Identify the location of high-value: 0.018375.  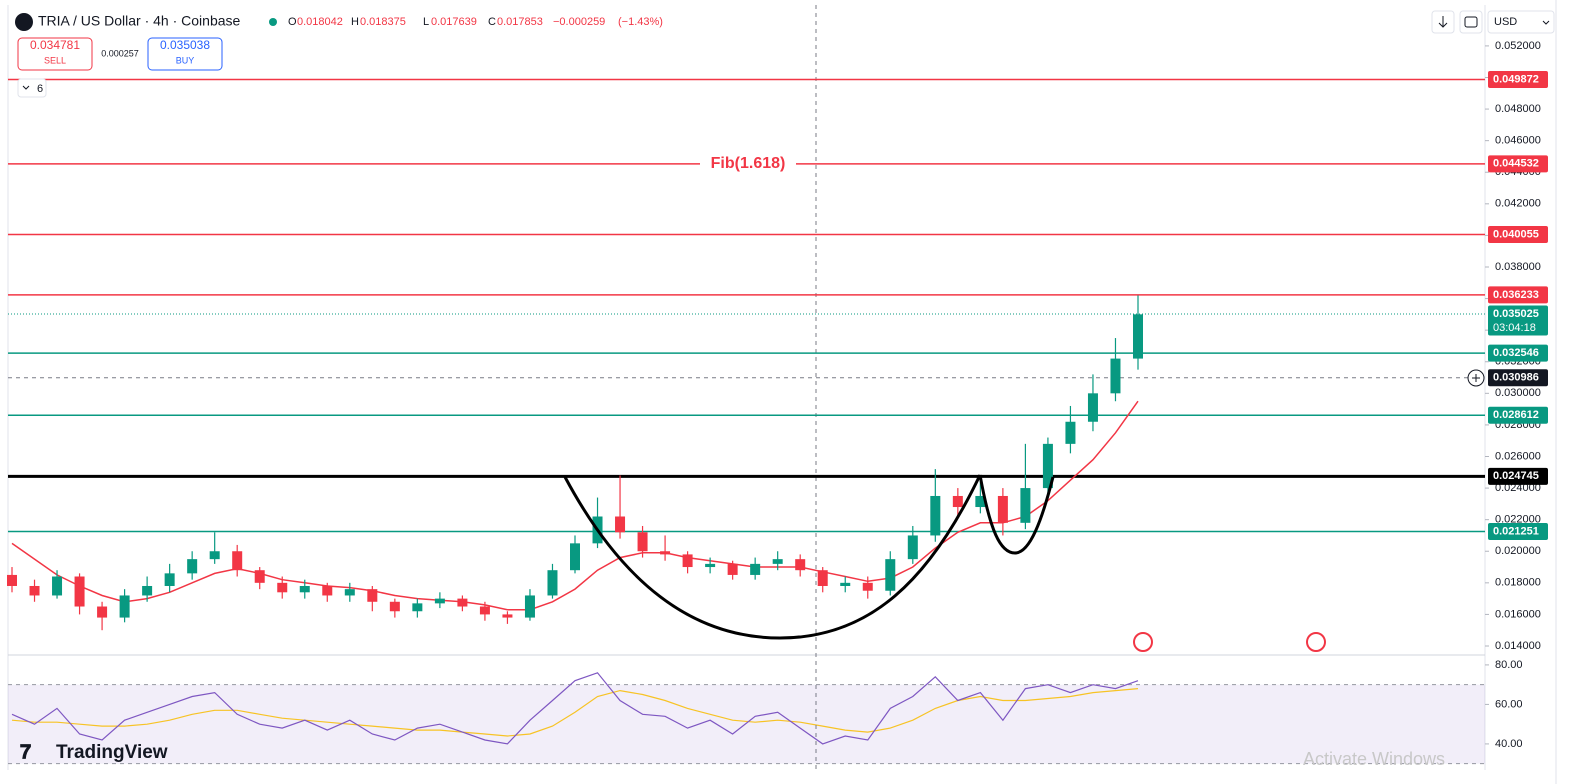
(383, 22).